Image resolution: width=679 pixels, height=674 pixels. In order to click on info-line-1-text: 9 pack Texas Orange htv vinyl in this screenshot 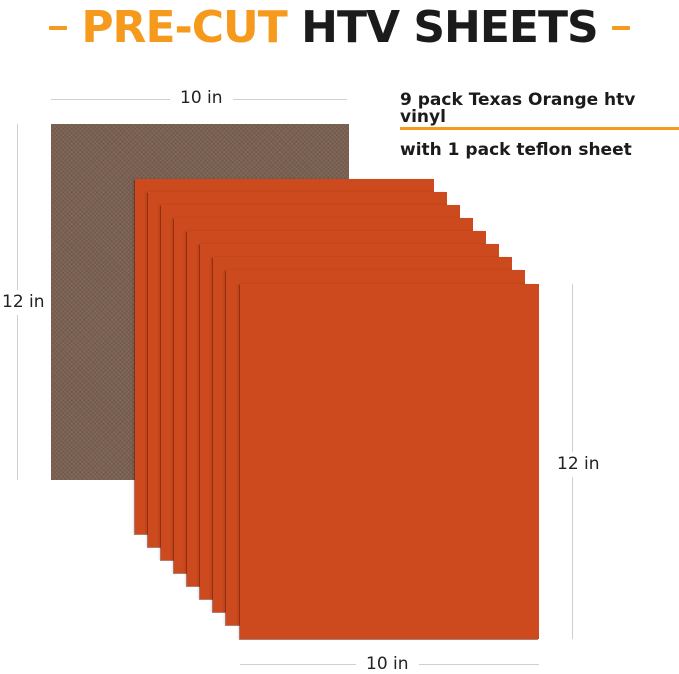, I will do `click(518, 108)`.